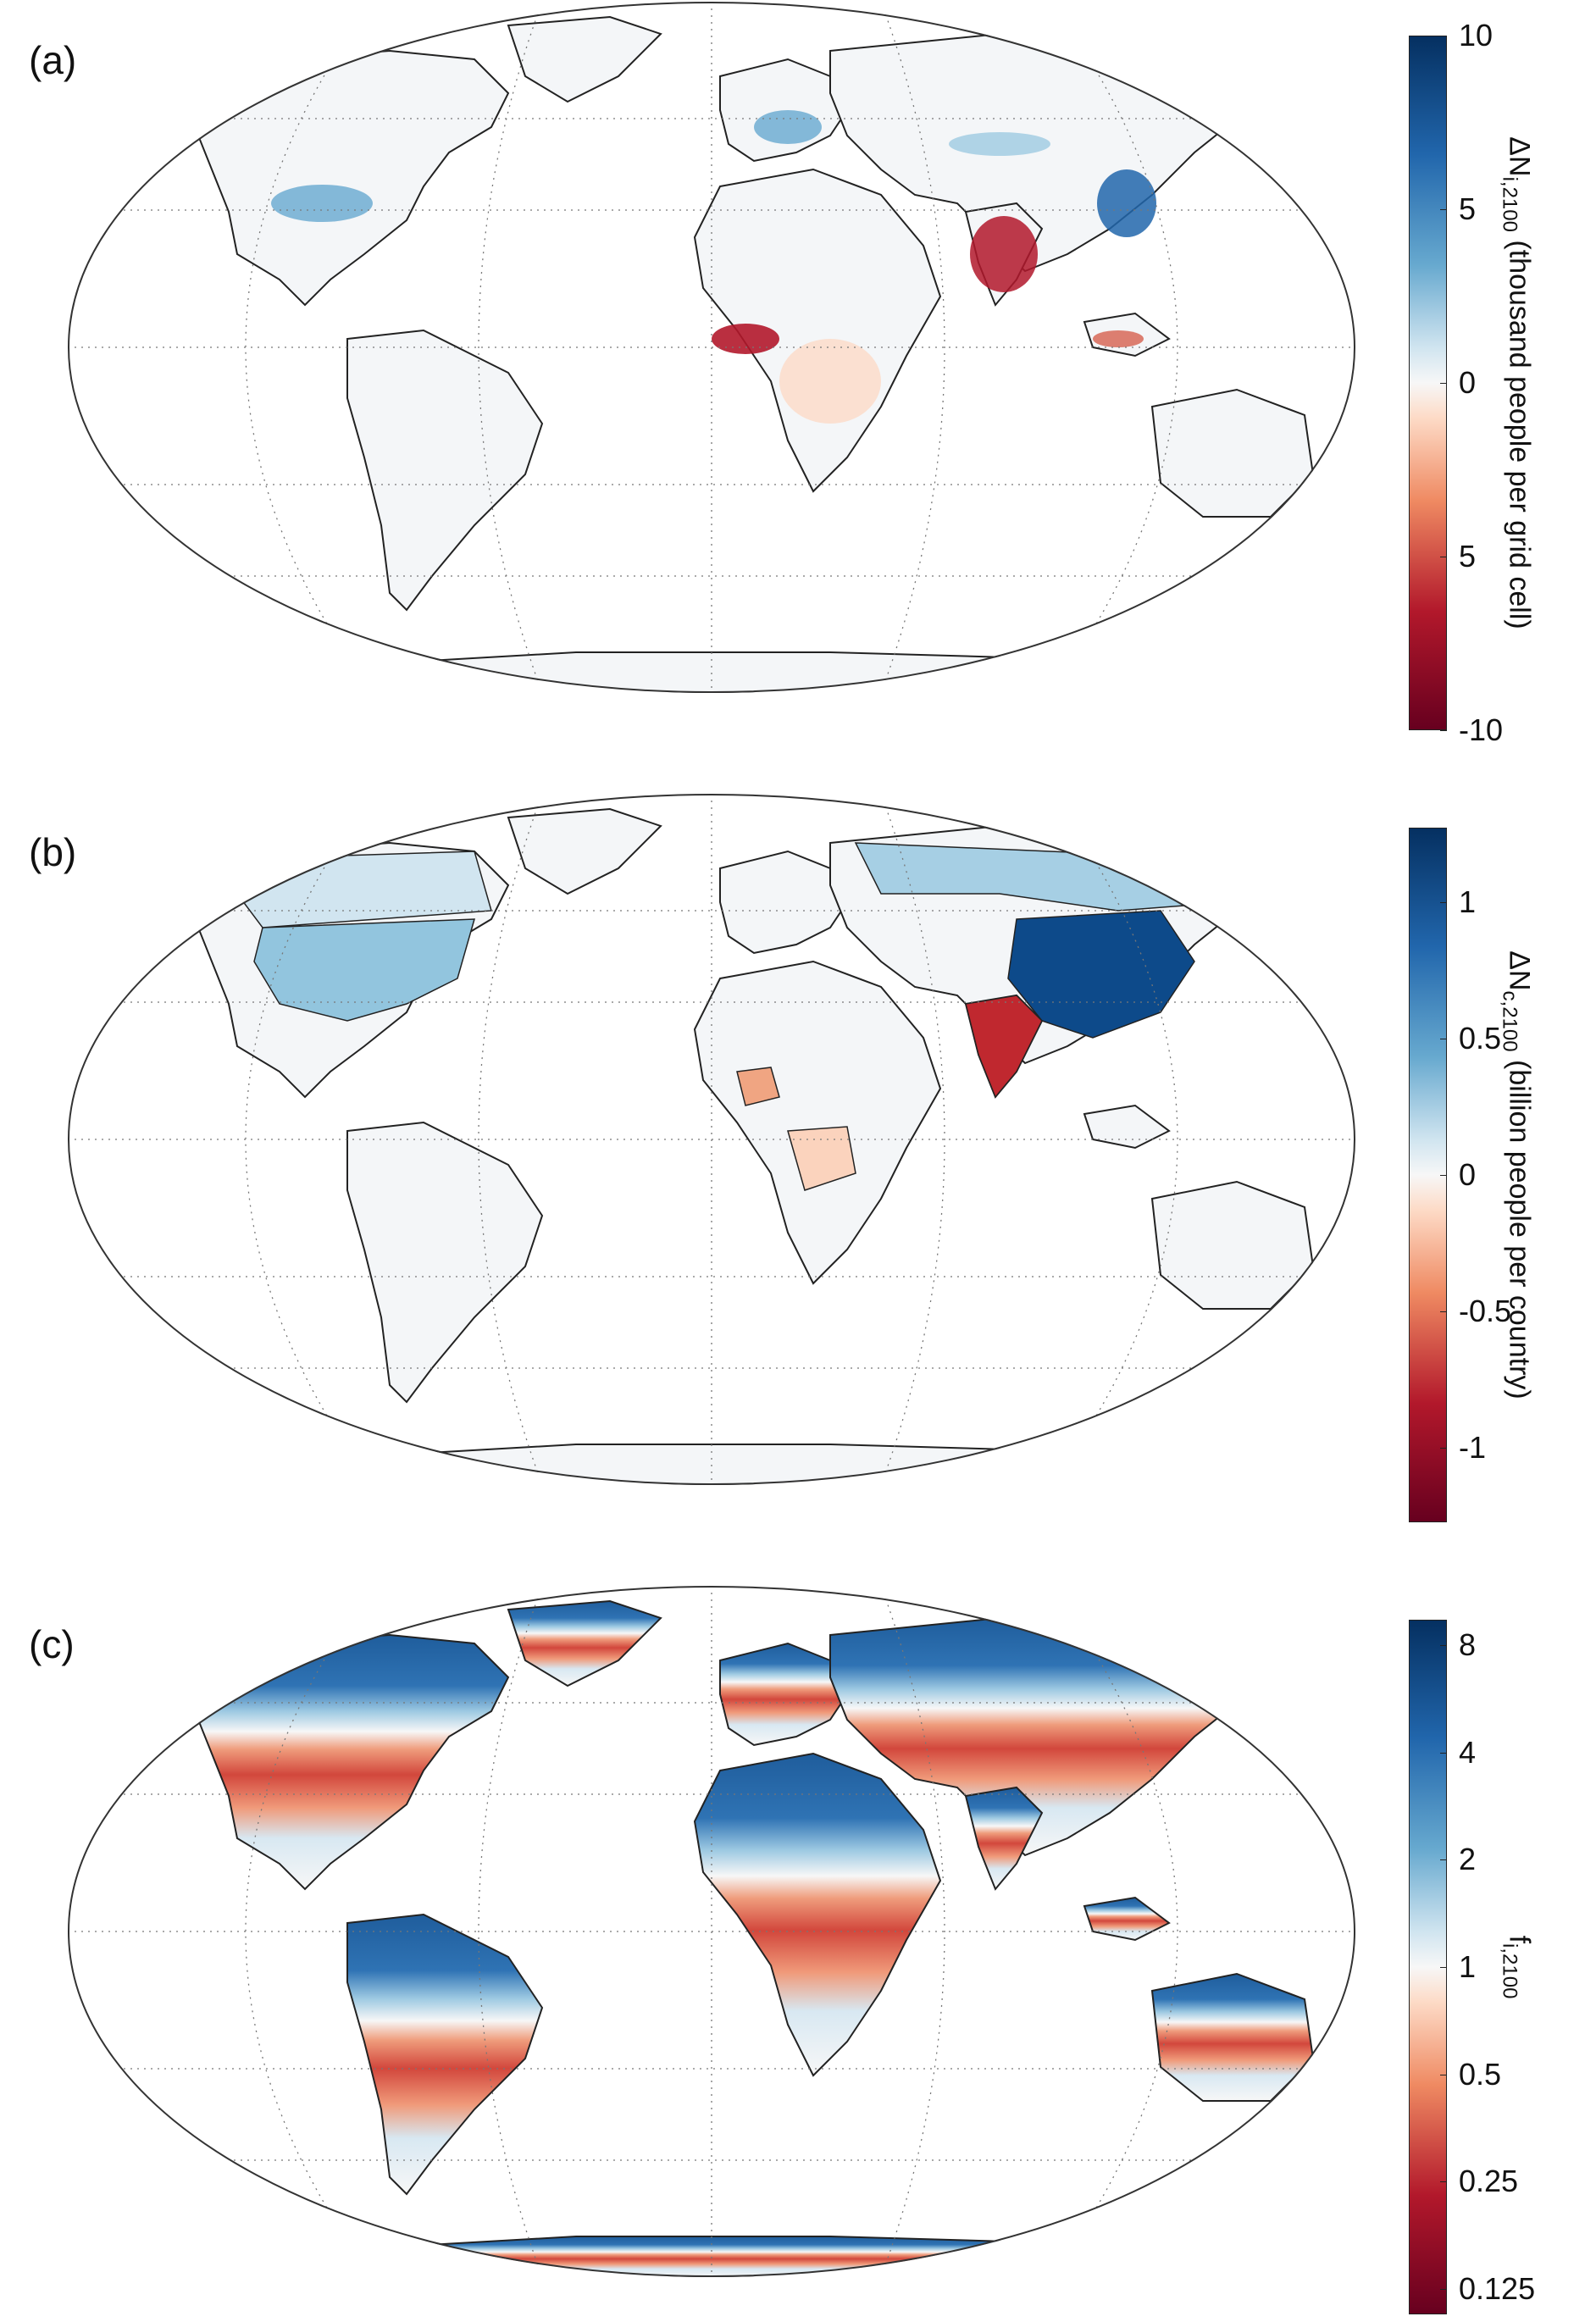 The height and width of the screenshot is (2322, 1596). Describe the element at coordinates (1468, 1752) in the screenshot. I see `tick-c-1: 4` at that location.